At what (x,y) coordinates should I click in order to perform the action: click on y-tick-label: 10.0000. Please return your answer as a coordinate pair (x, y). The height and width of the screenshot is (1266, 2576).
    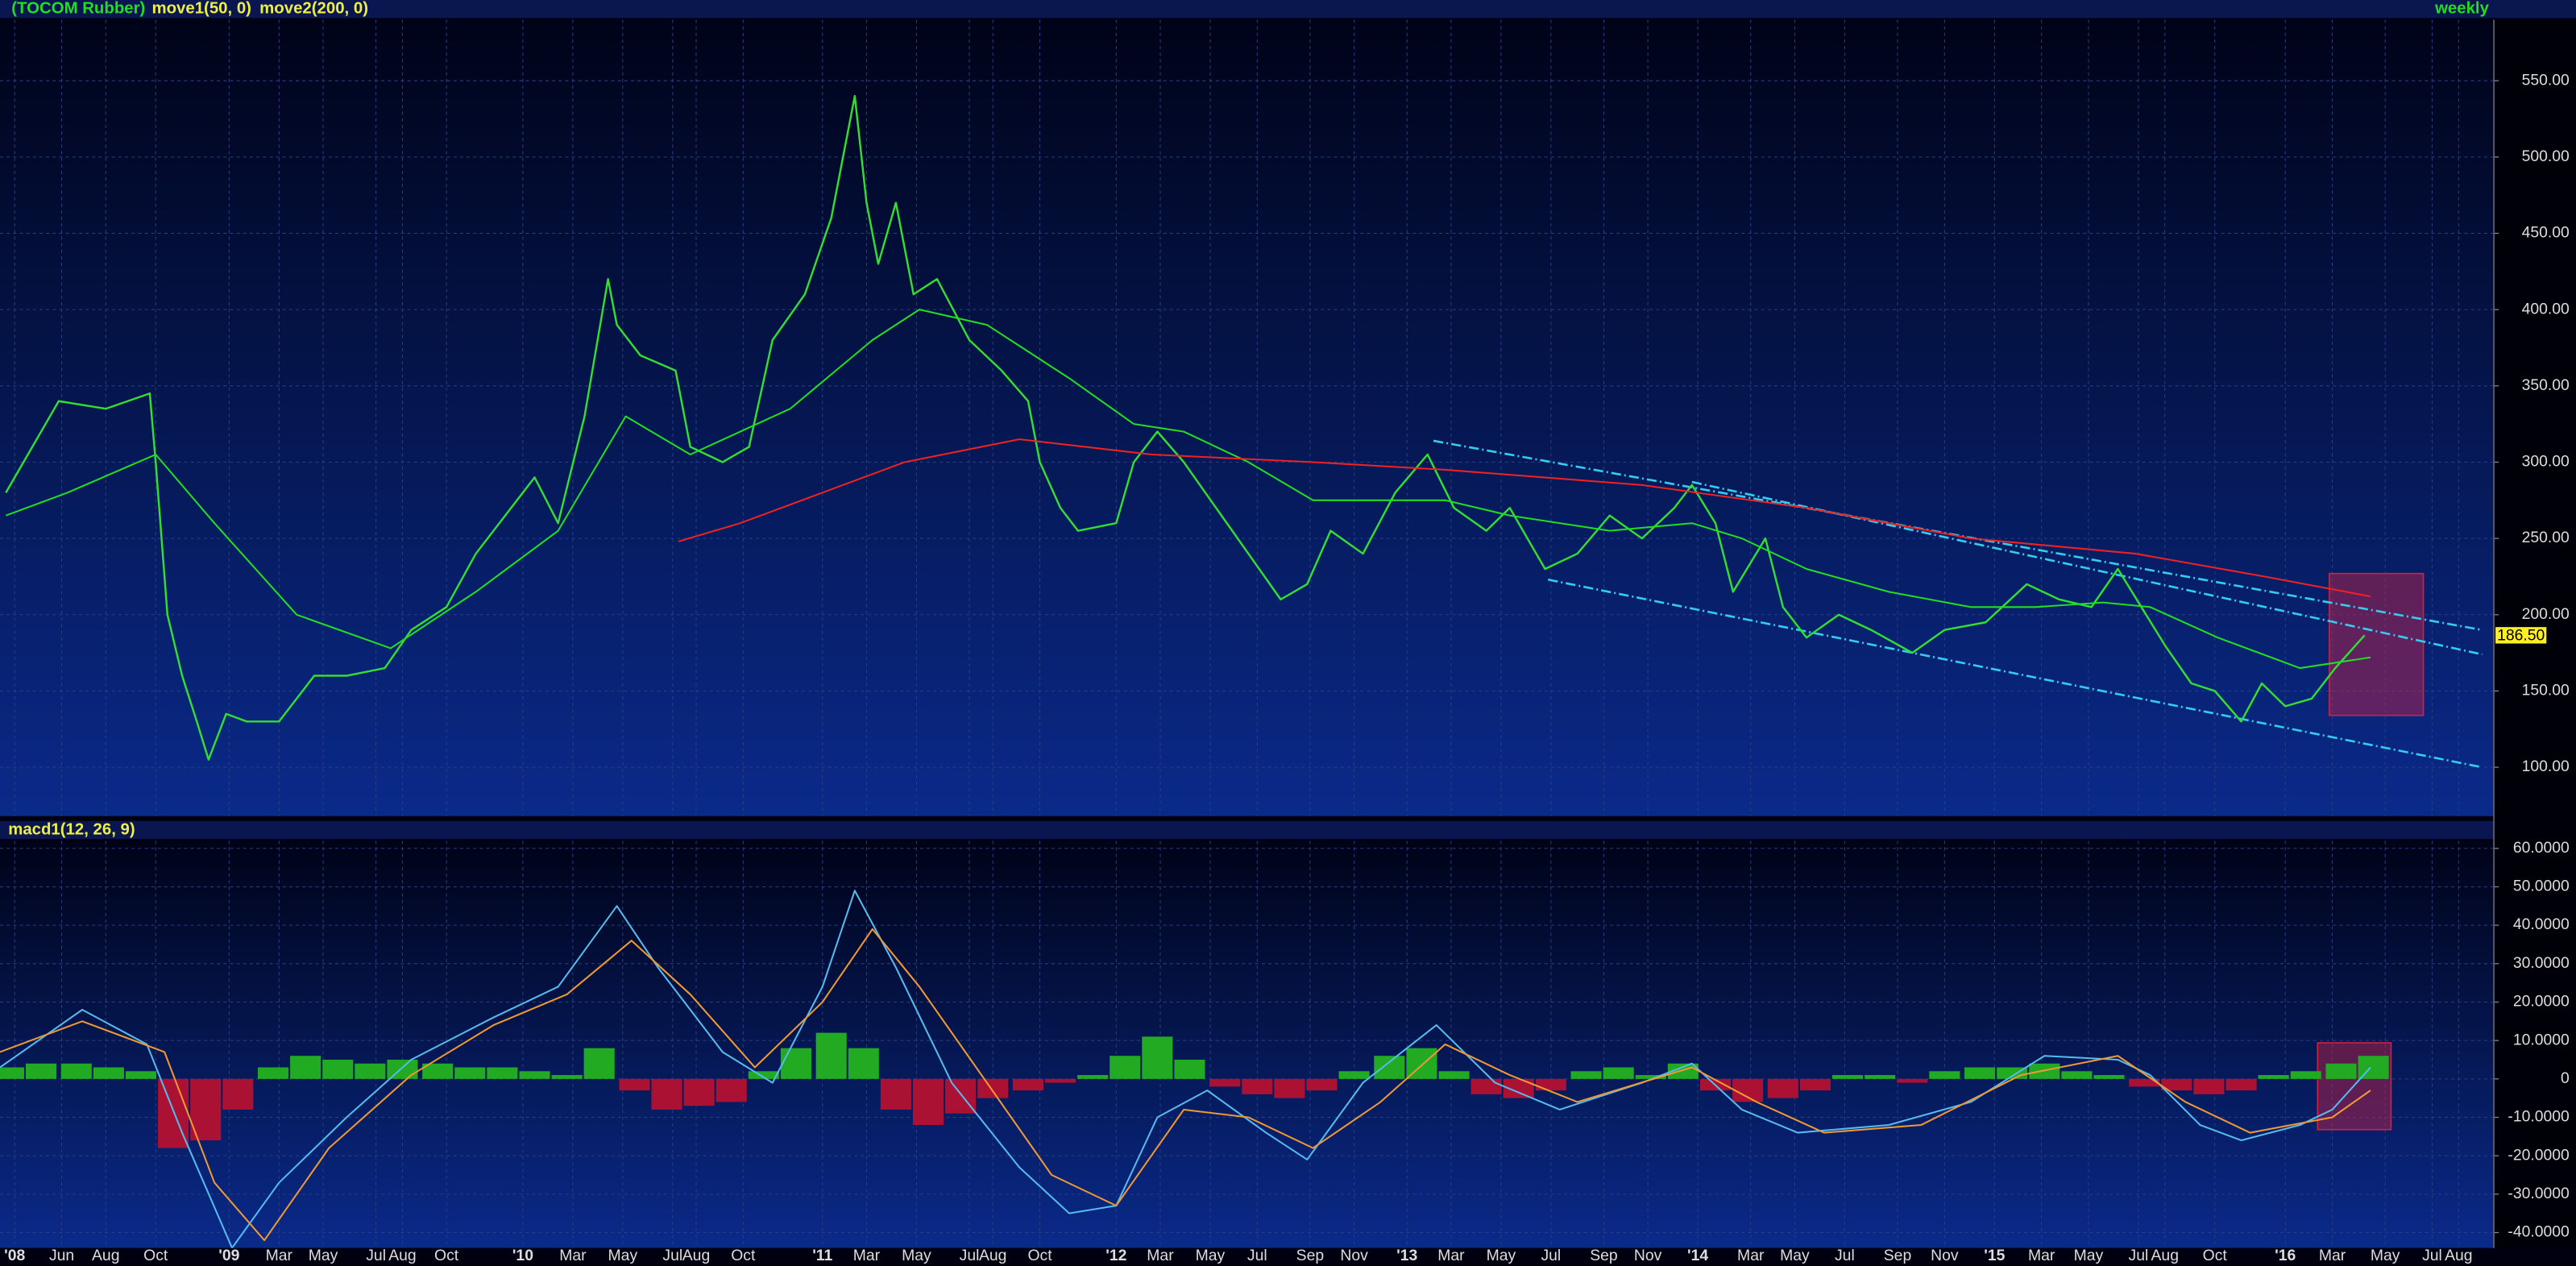
    Looking at the image, I should click on (2541, 1039).